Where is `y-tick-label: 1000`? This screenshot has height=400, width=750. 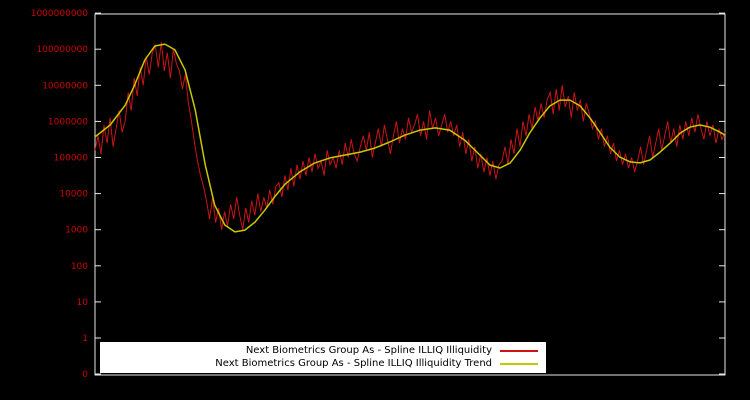 y-tick-label: 1000 is located at coordinates (76, 231).